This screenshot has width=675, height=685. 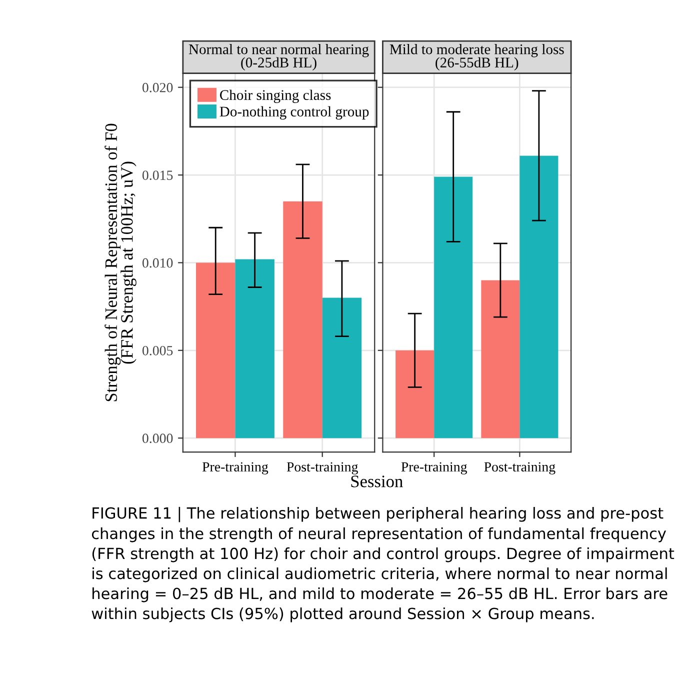 What do you see at coordinates (383, 564) in the screenshot?
I see `caption: FIGURE 11 | The relationship between peripheral hearing loss and pre-post changes in the strength of neural representation of fundamental frequency (FFR strength at 100 Hz) for choir and control groups. Degree of impairment is categorized on clinical audiometric criteria, where normal to near normal hearing = 0–25 dB HL, and mild to moderate = 26–55 dB HL. Error bars are within subjects CIs (95%) plotted around Session × Group means.` at bounding box center [383, 564].